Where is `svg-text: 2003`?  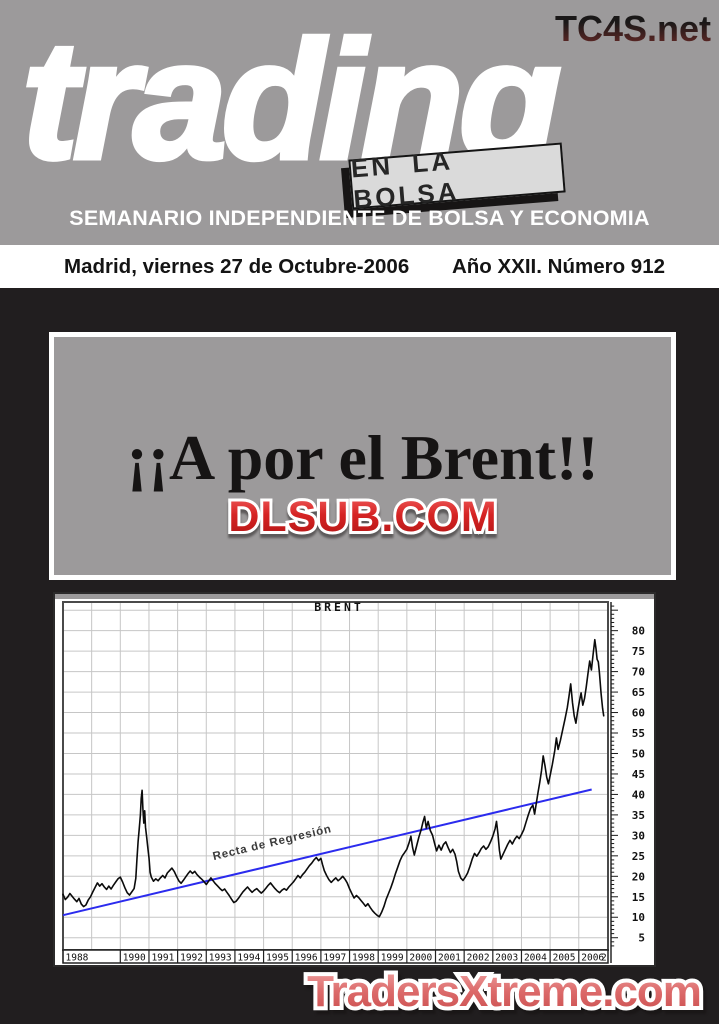 svg-text: 2003 is located at coordinates (506, 958).